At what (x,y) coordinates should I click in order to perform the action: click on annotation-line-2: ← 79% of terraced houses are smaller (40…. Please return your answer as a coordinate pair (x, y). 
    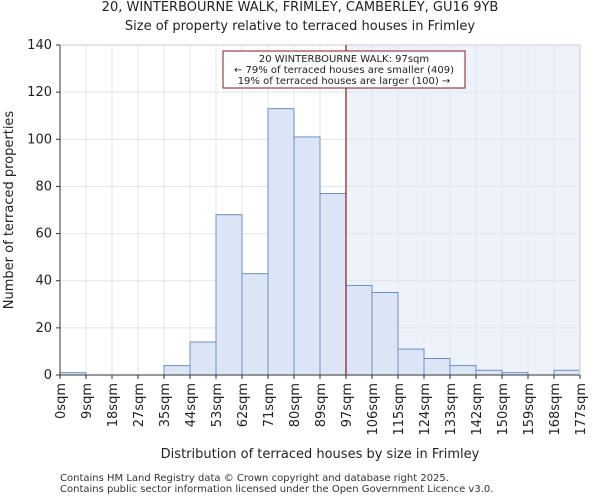
    Looking at the image, I should click on (344, 70).